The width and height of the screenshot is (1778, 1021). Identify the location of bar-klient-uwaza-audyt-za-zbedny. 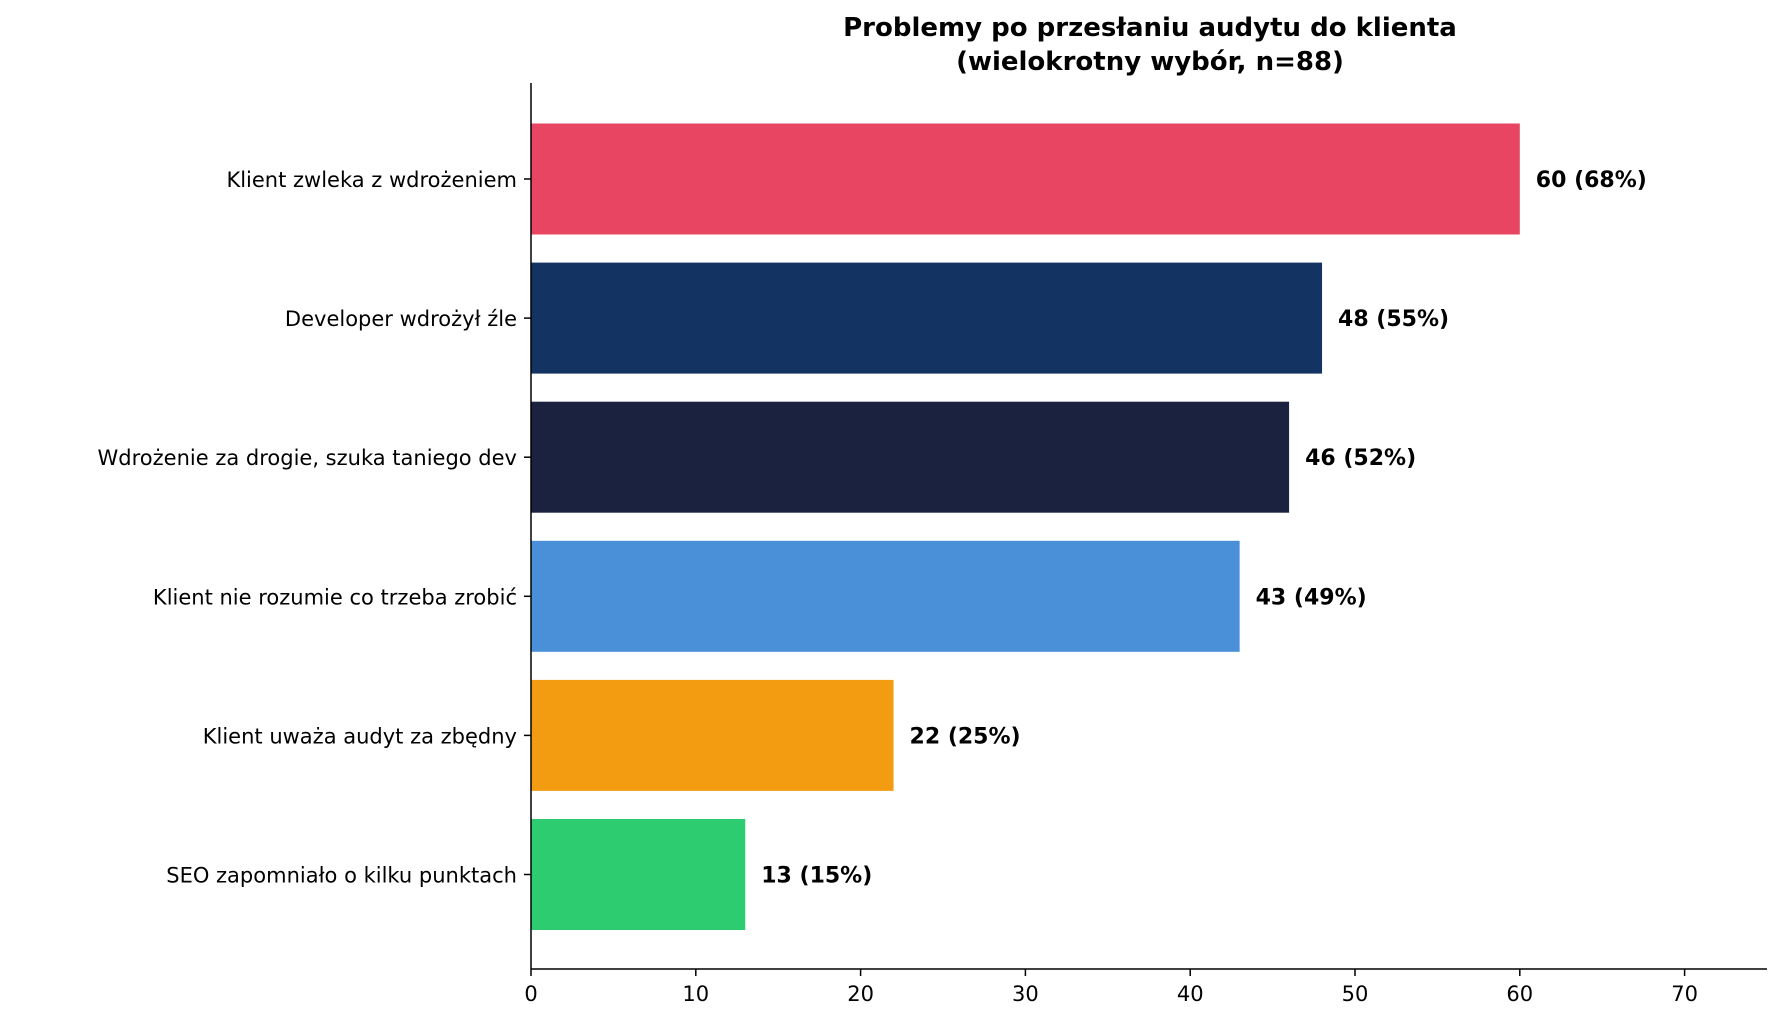
(712, 735).